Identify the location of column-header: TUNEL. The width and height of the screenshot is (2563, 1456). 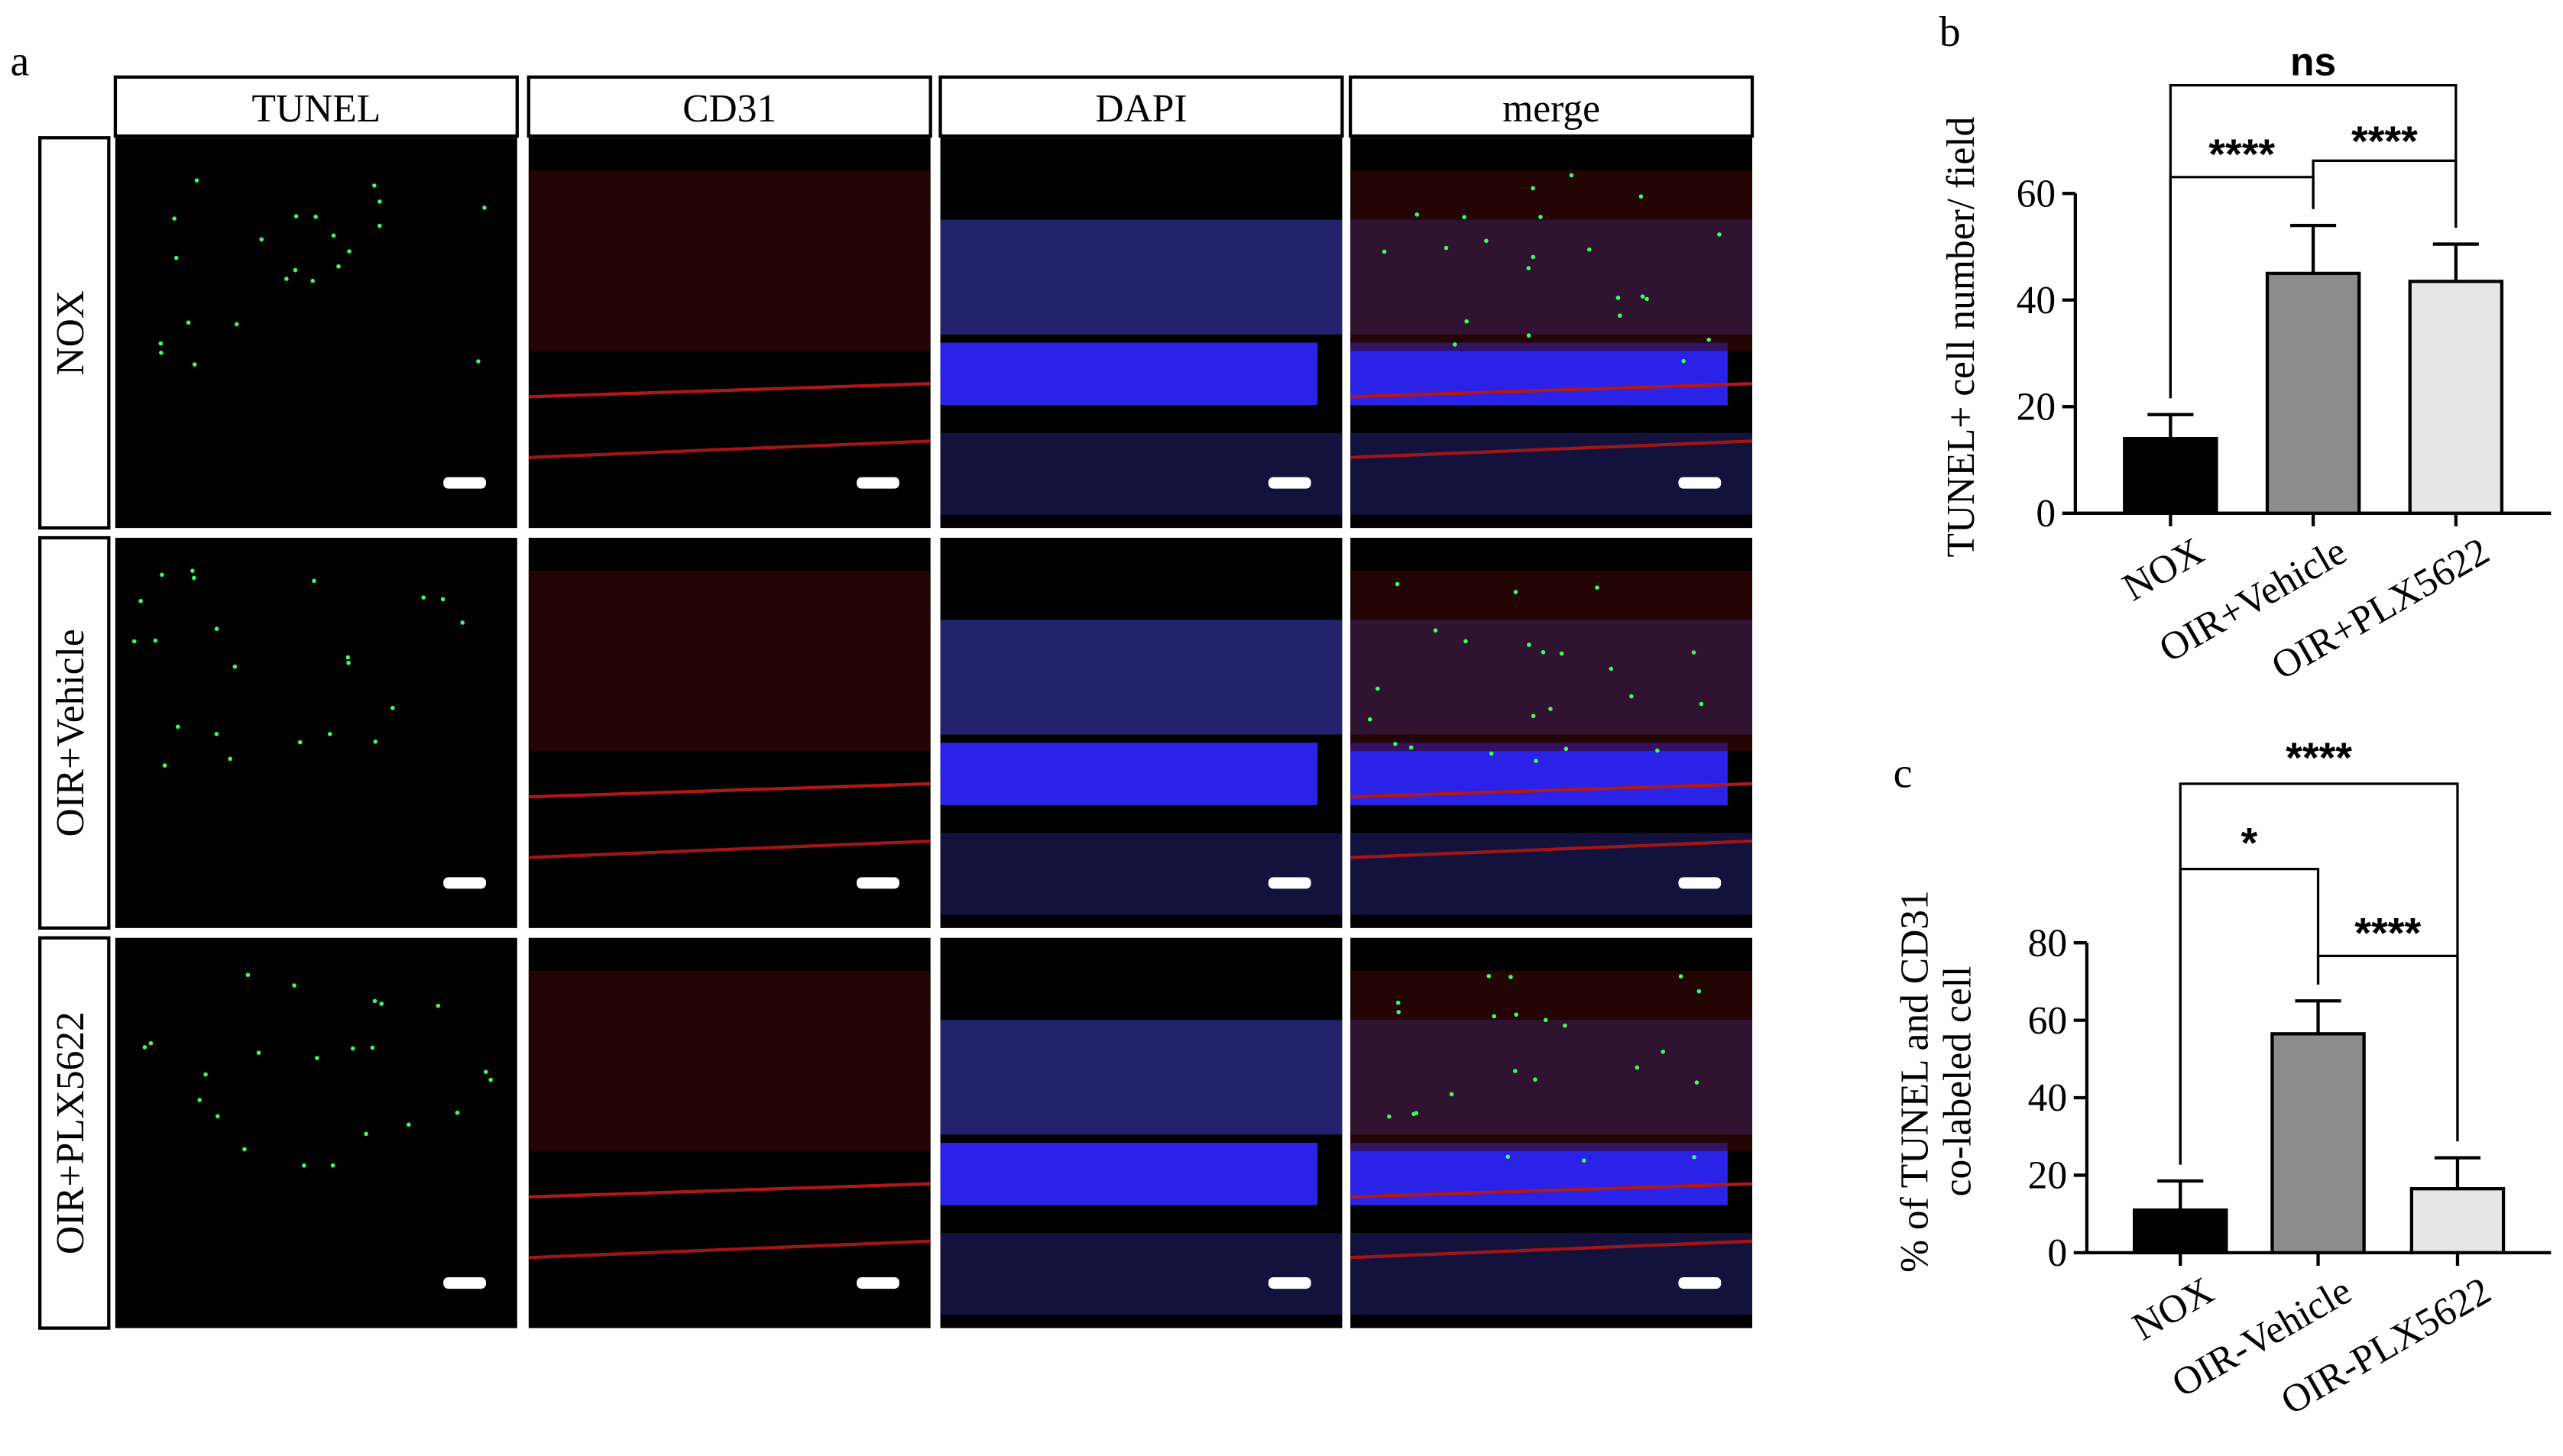
(316, 109).